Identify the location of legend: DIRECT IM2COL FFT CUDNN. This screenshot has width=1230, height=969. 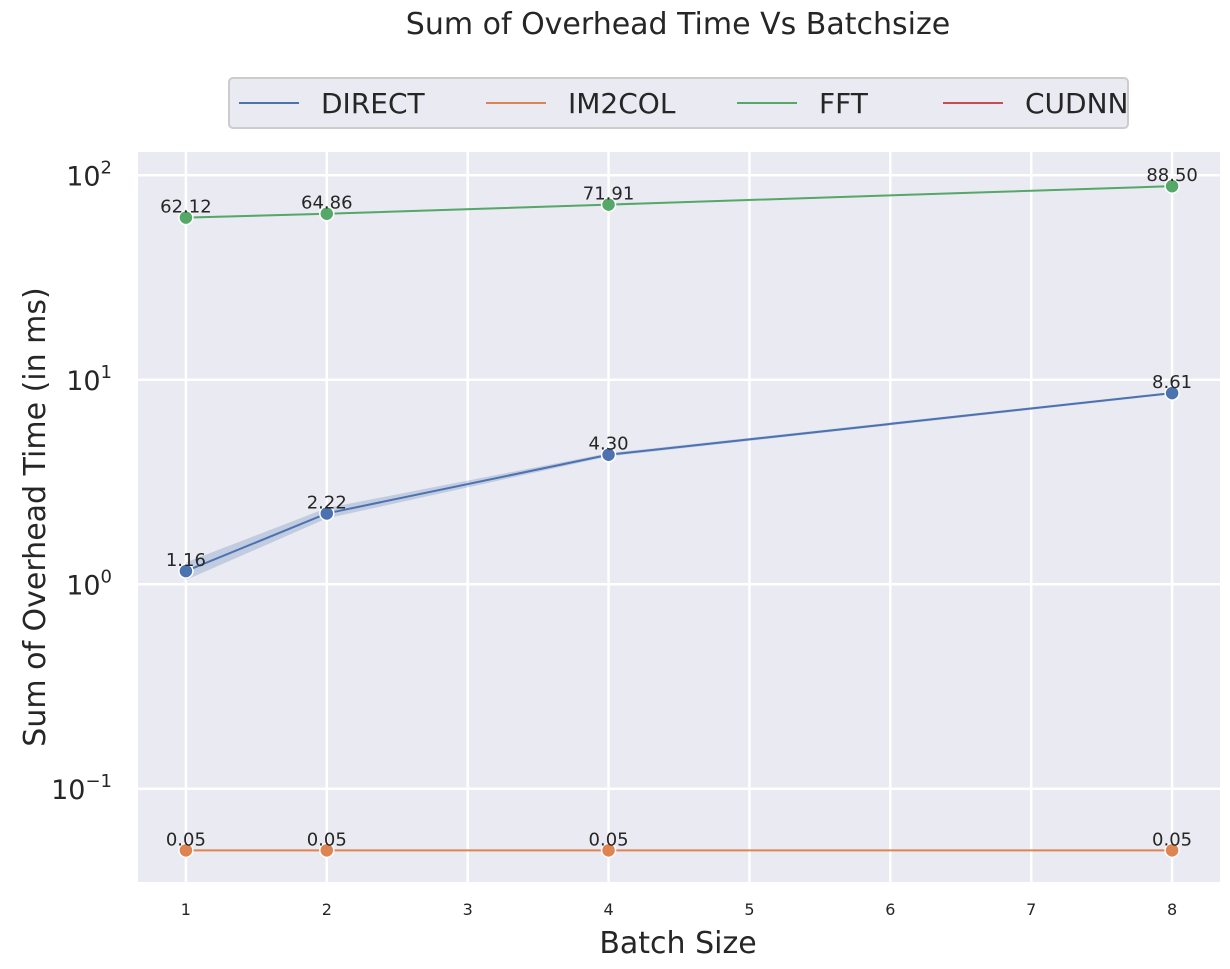
(678, 103).